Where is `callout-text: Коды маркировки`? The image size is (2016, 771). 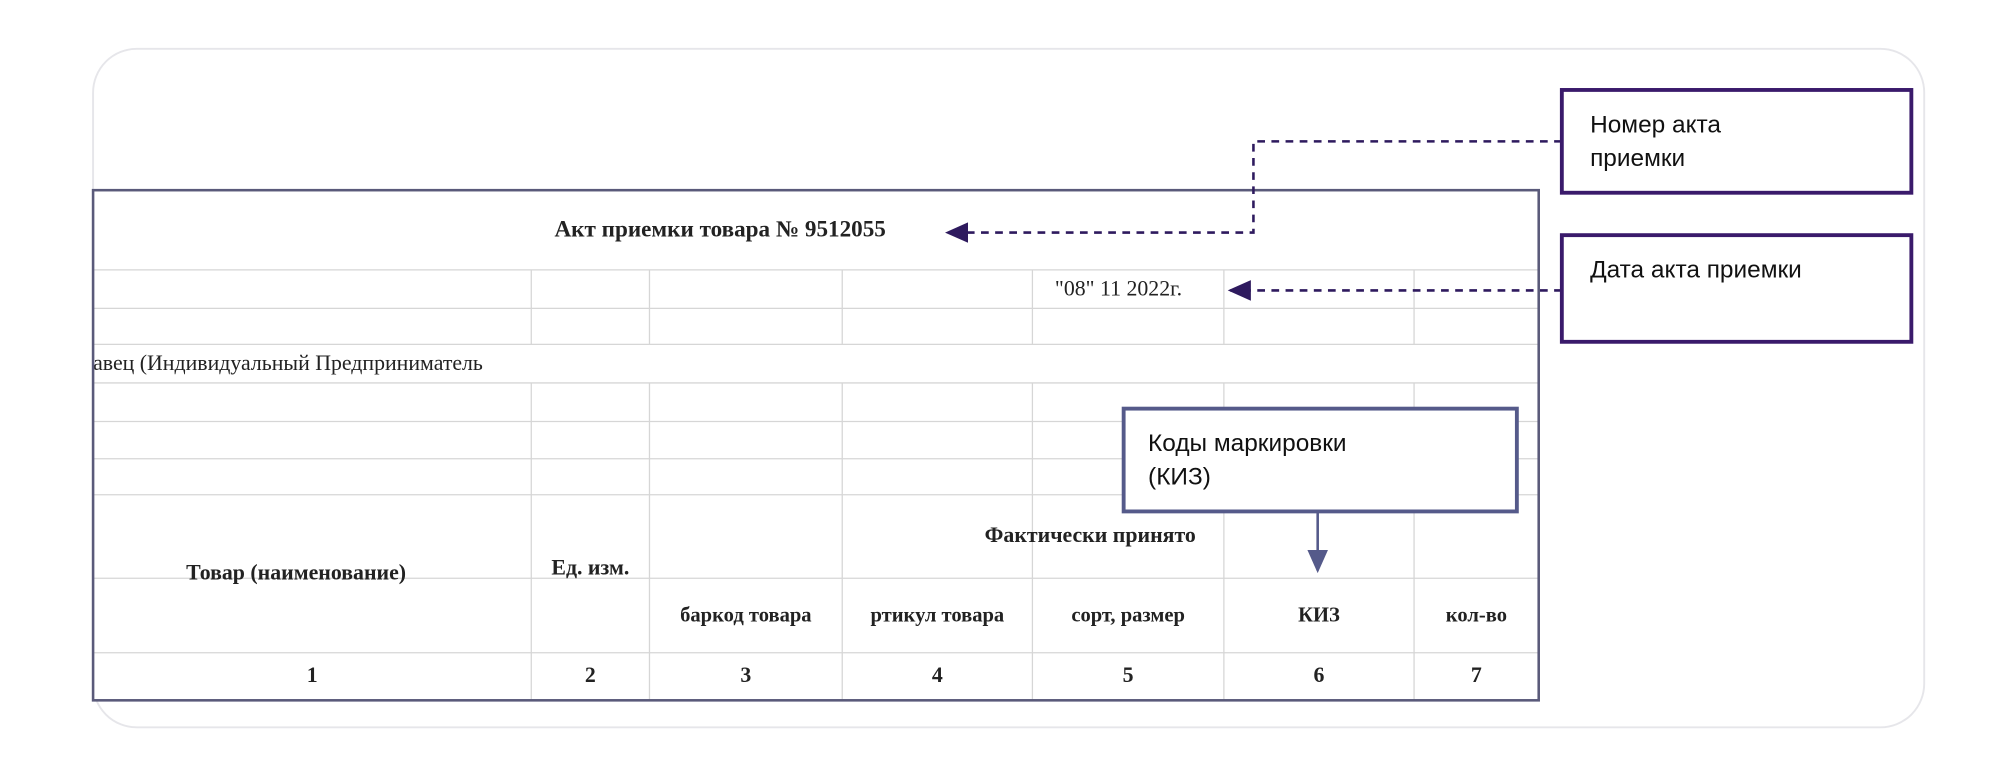
callout-text: Коды маркировки is located at coordinates (1247, 443).